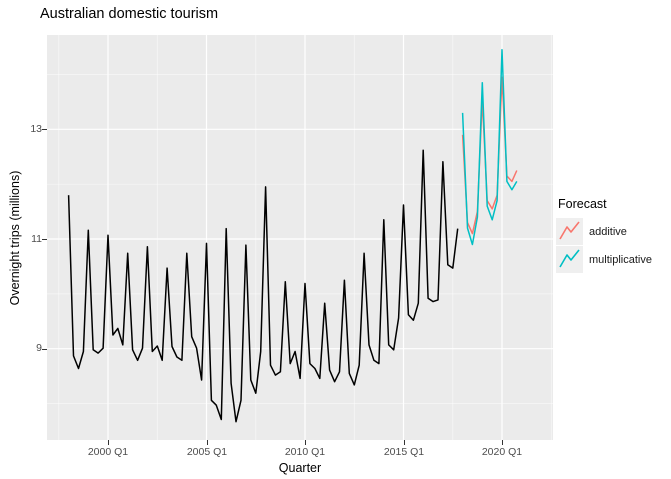 Image resolution: width=671 pixels, height=479 pixels. Describe the element at coordinates (582, 204) in the screenshot. I see `legend-title: Forecast` at that location.